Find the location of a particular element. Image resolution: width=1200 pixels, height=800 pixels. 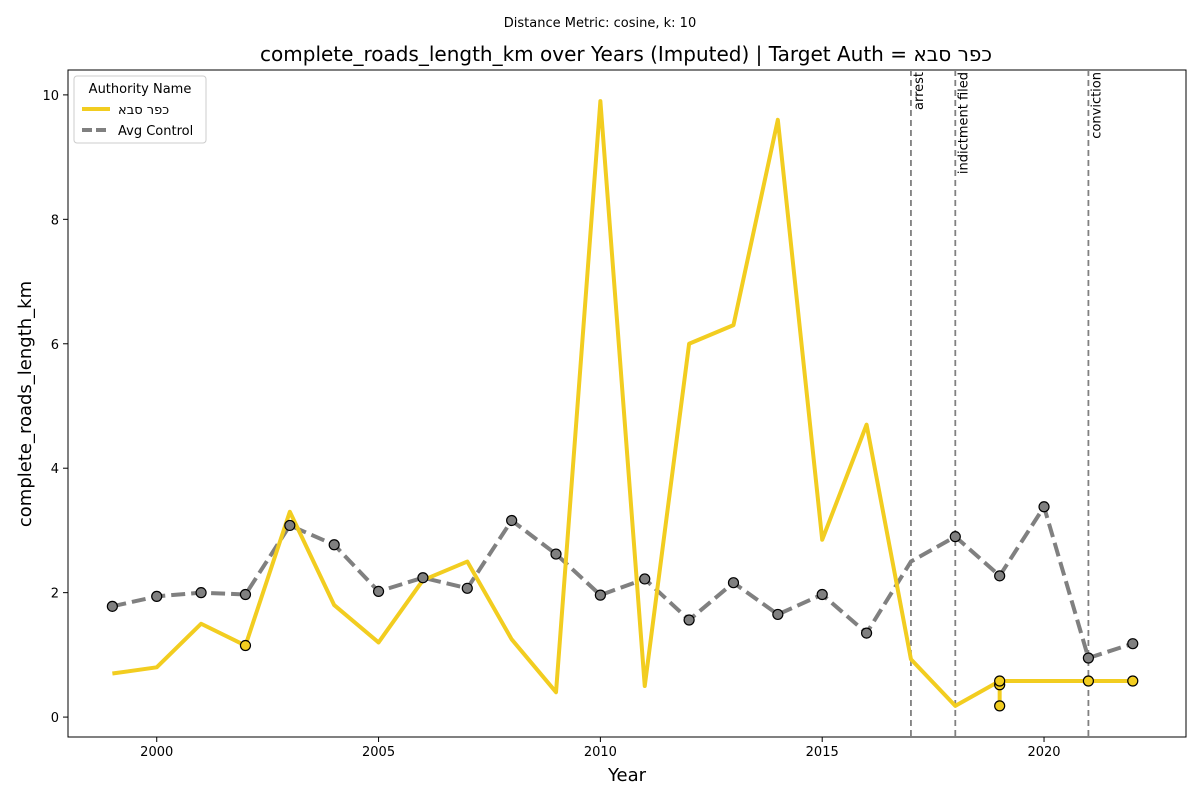

y-tick-label: 4 is located at coordinates (55, 469).